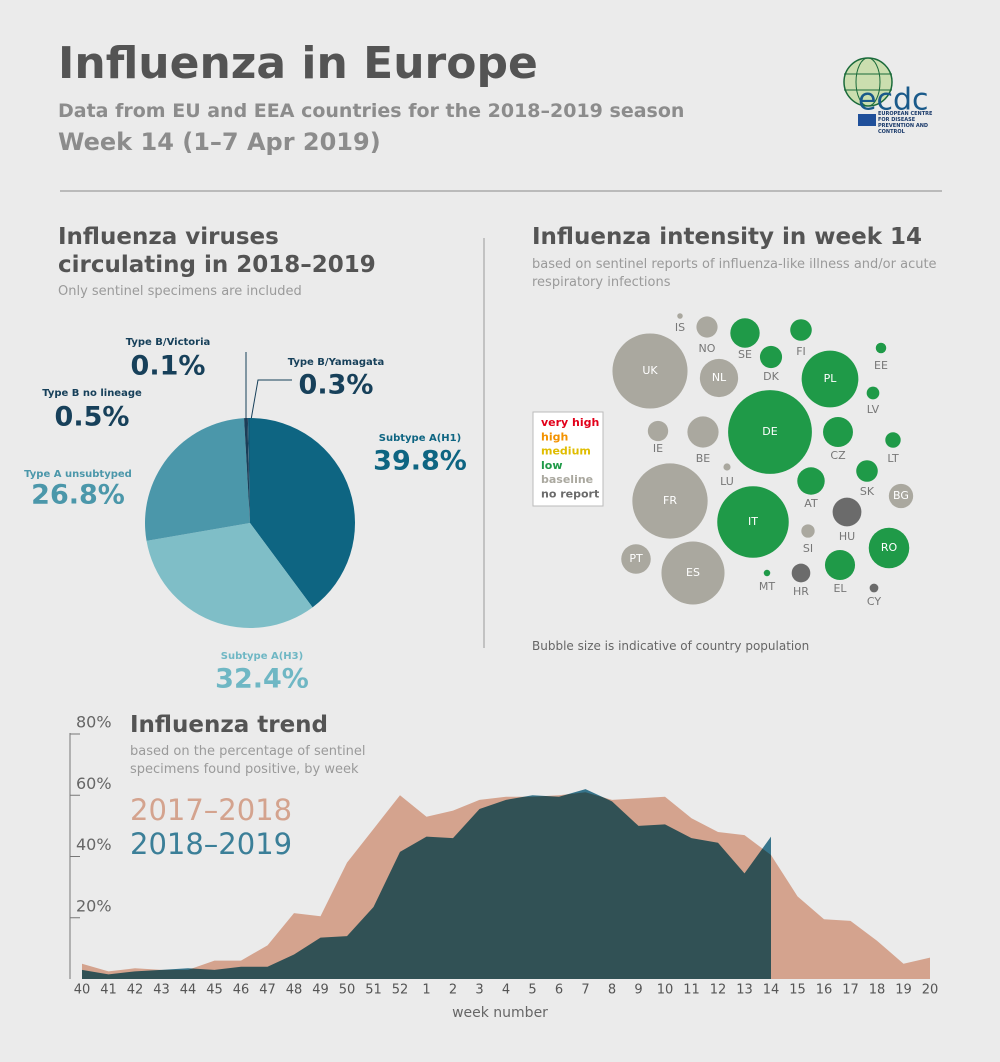 The height and width of the screenshot is (1062, 1000). What do you see at coordinates (797, 990) in the screenshot?
I see `x-tick-label: 15` at bounding box center [797, 990].